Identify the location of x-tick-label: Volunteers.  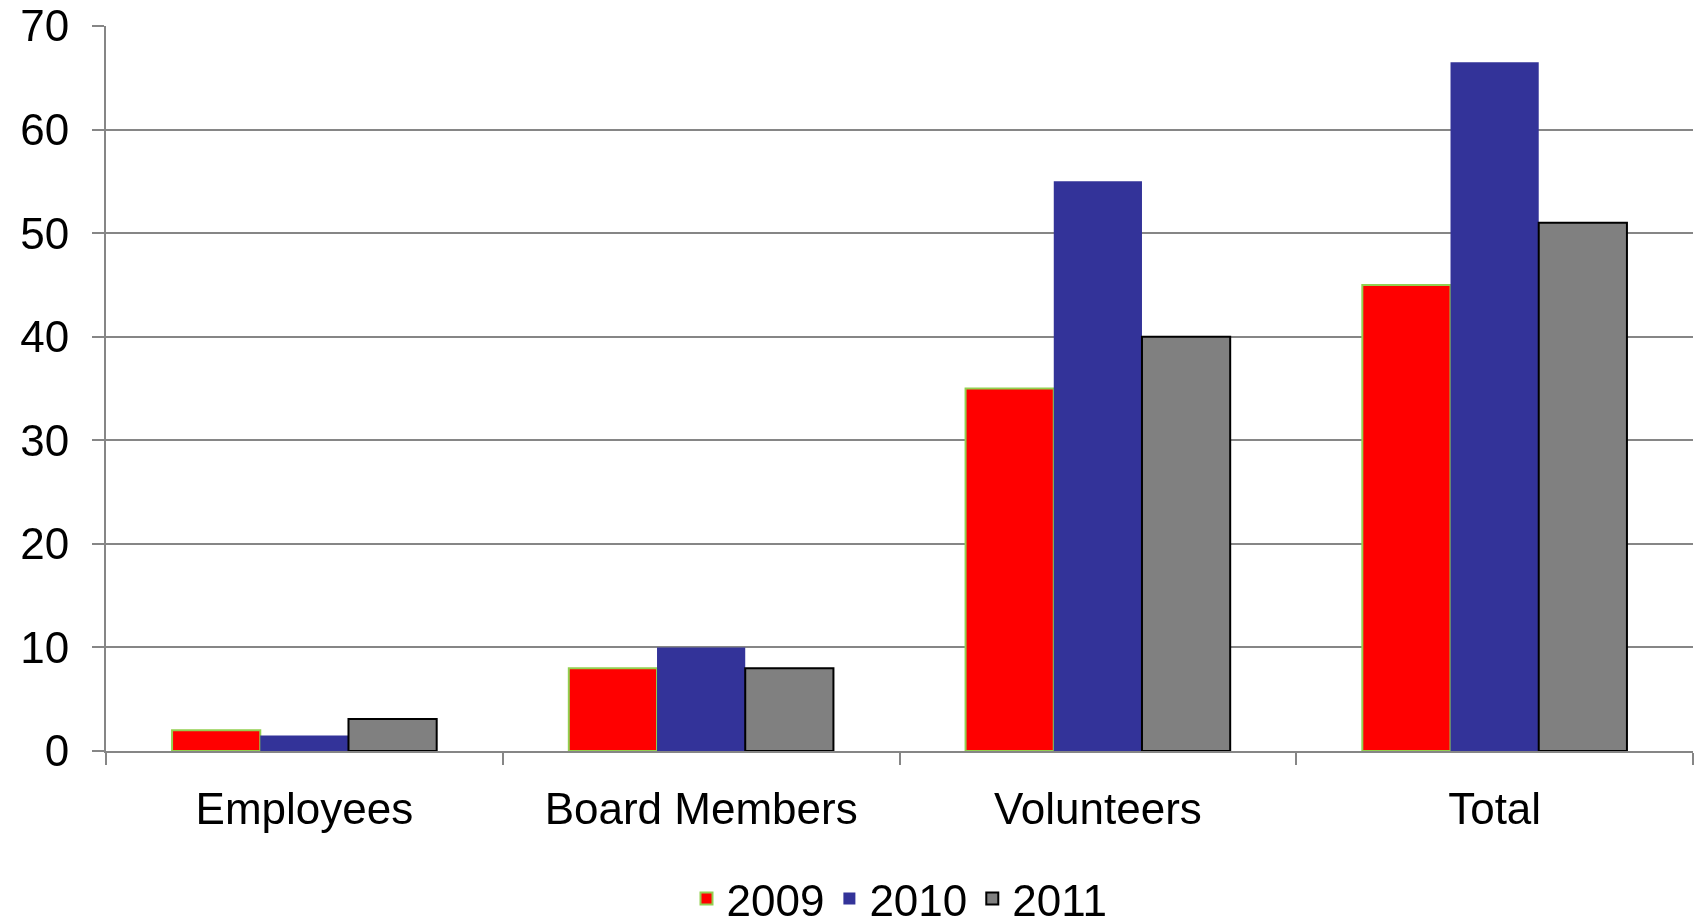
(1097, 808).